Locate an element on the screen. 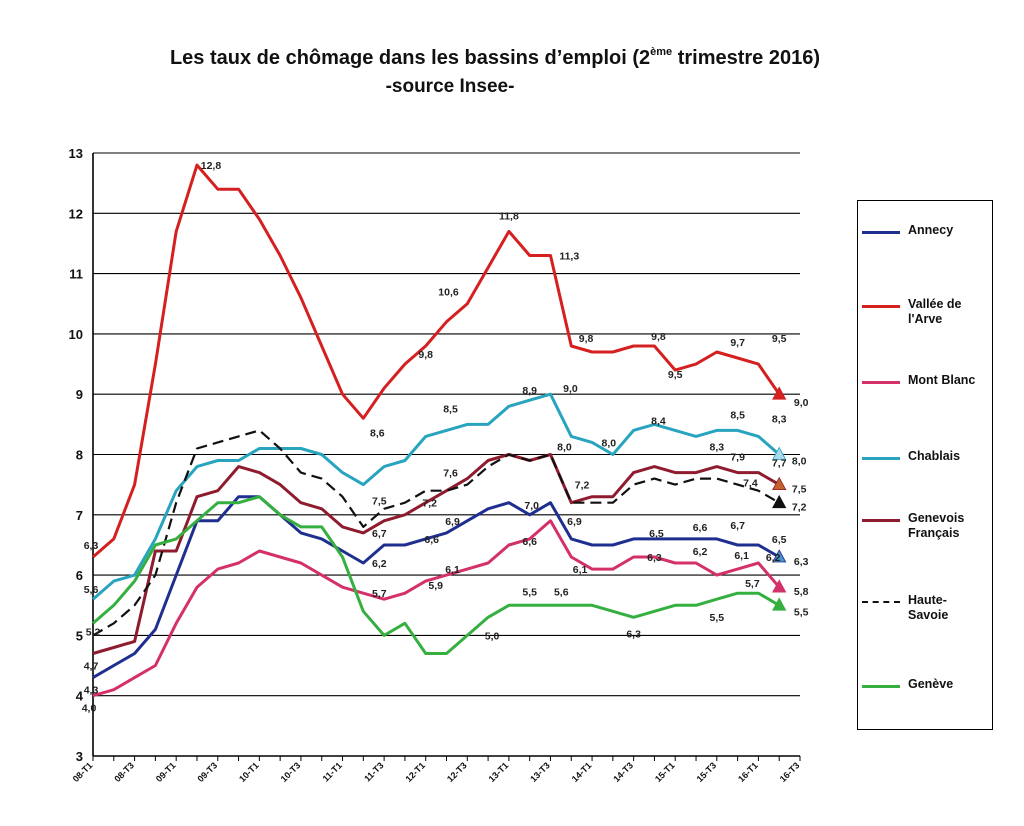  y-tick-label: 11 is located at coordinates (76, 274).